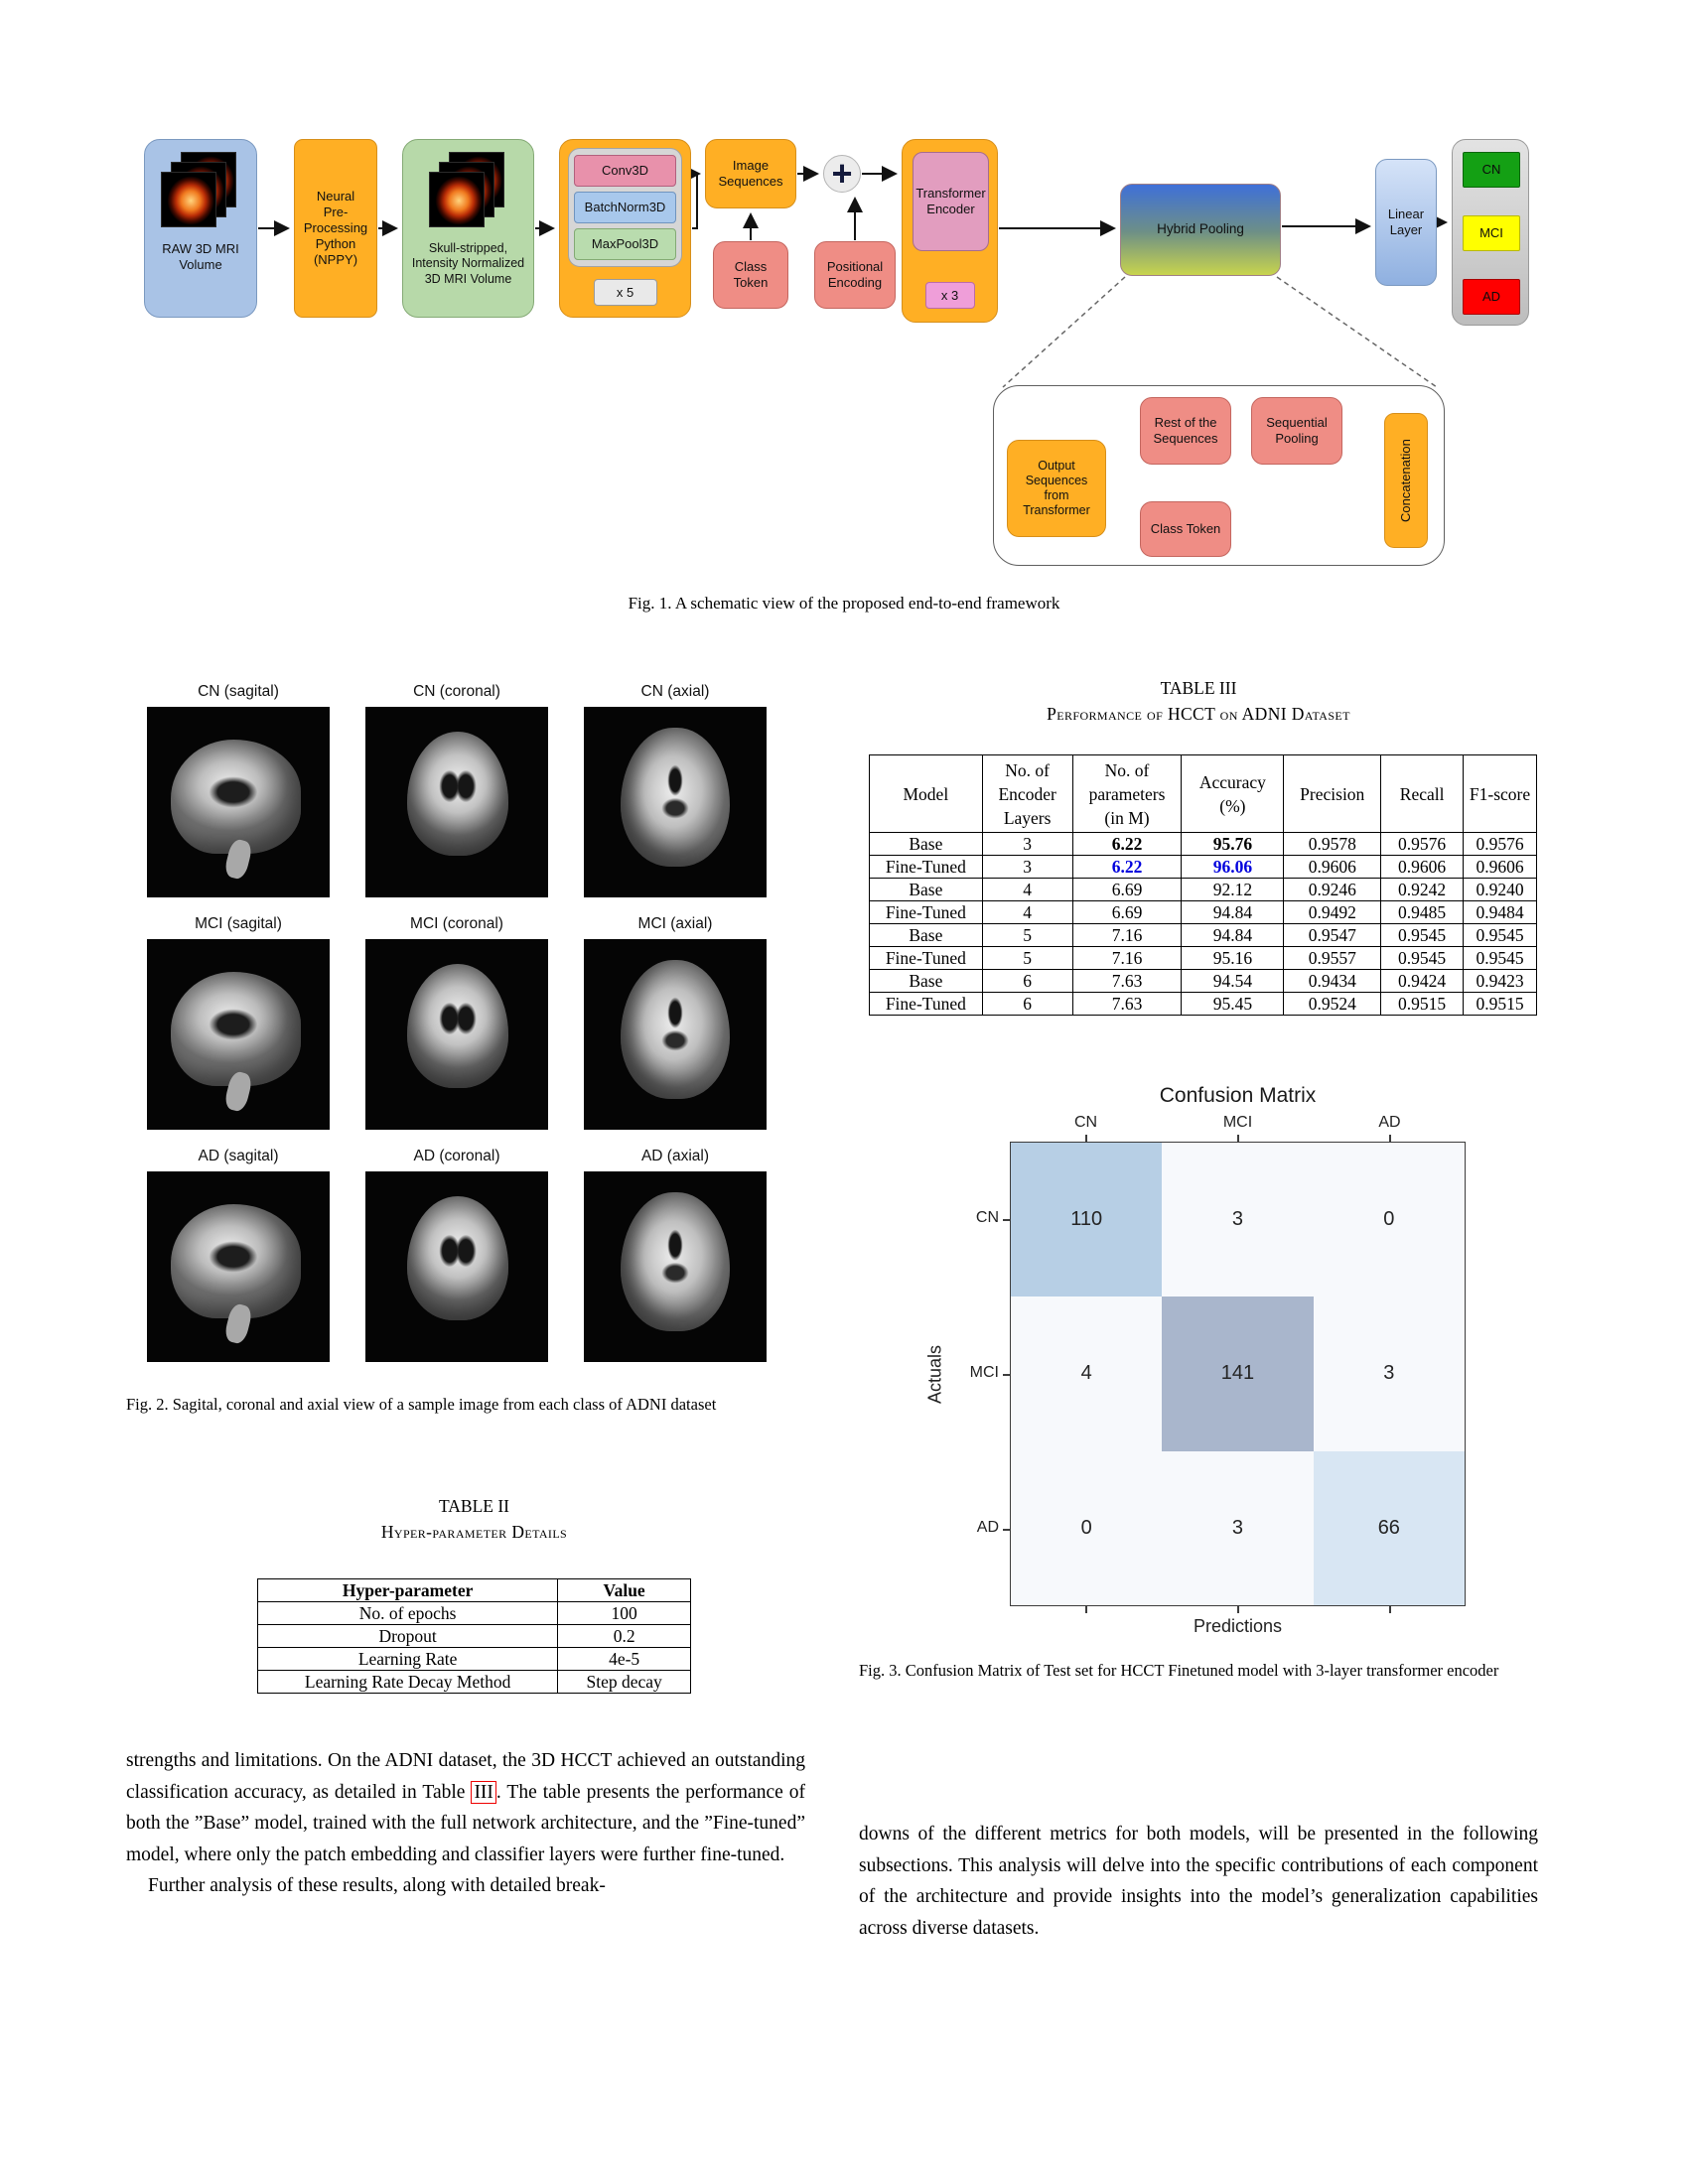 This screenshot has width=1688, height=2184. I want to click on fig1-node-raw-mri: RAW 3D MRI Volume, so click(200, 228).